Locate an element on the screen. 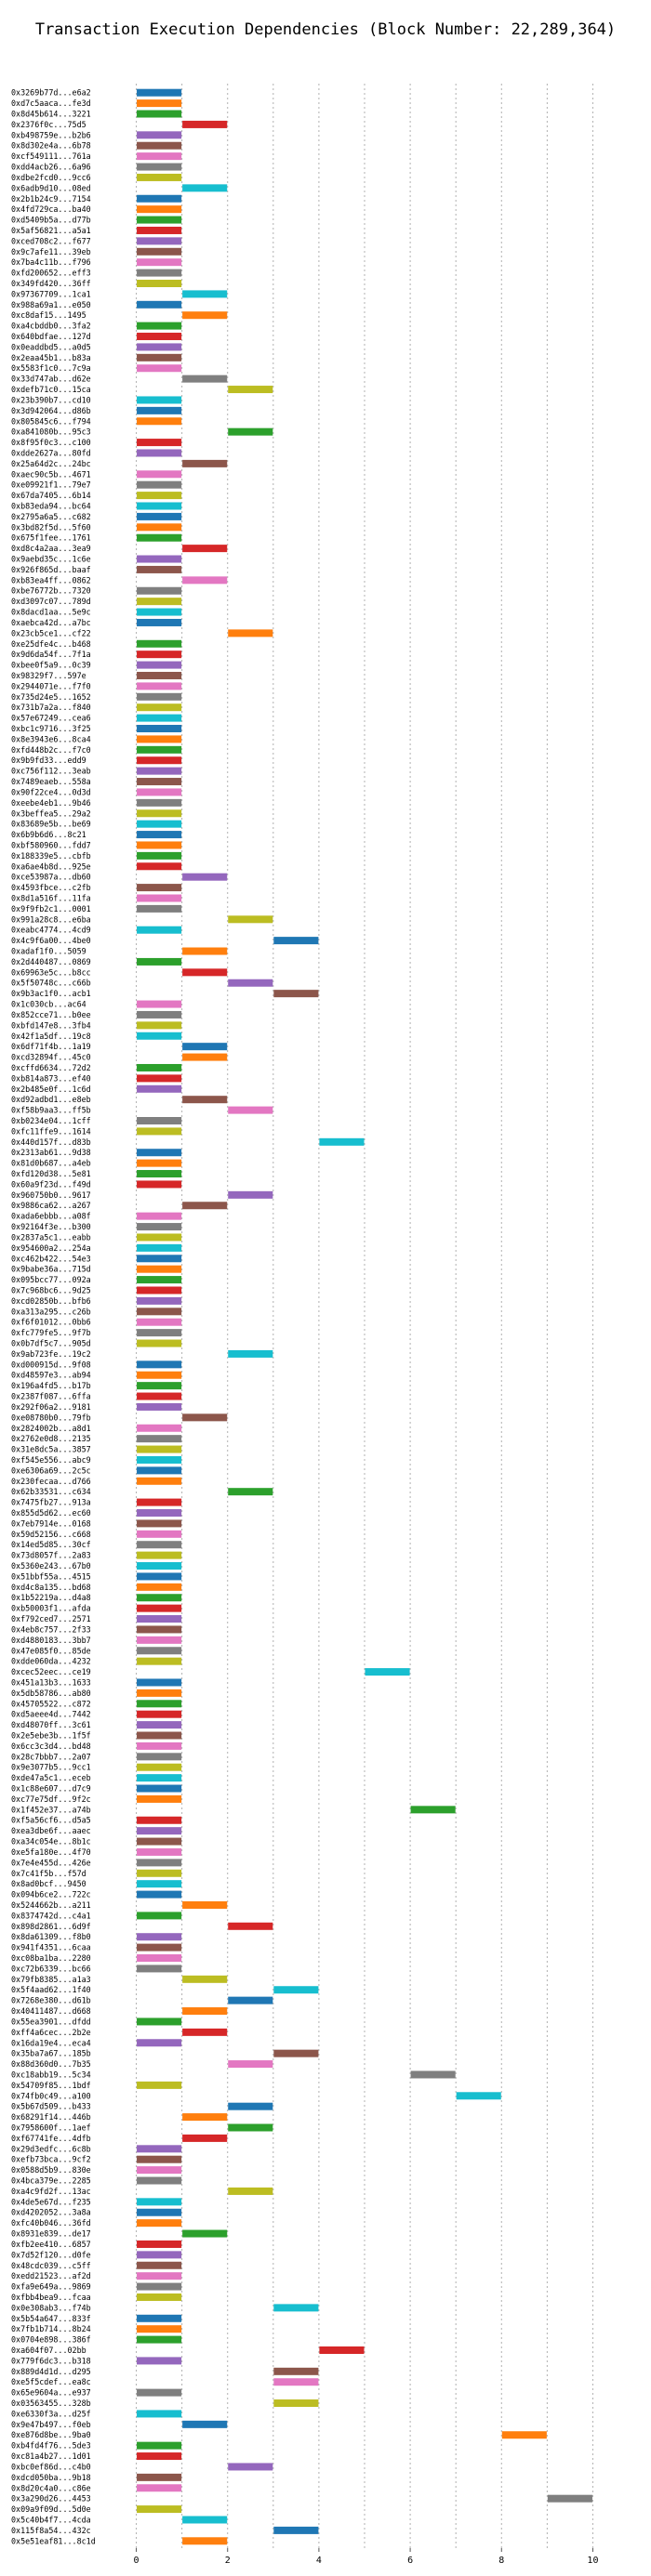  x-tick-label: 0 is located at coordinates (137, 2561).